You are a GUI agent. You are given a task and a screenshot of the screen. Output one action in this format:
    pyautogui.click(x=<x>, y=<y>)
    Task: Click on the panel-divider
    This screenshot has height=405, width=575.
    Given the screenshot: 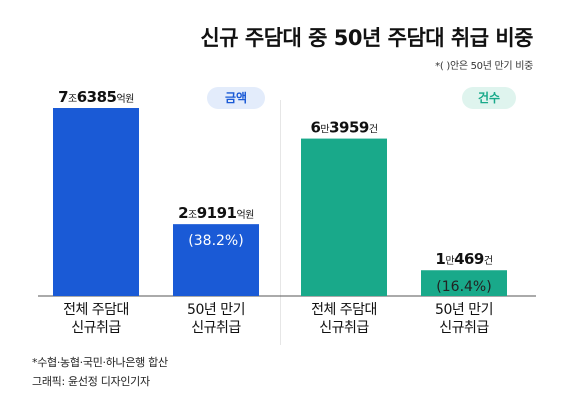 What is the action you would take?
    pyautogui.click(x=280, y=222)
    